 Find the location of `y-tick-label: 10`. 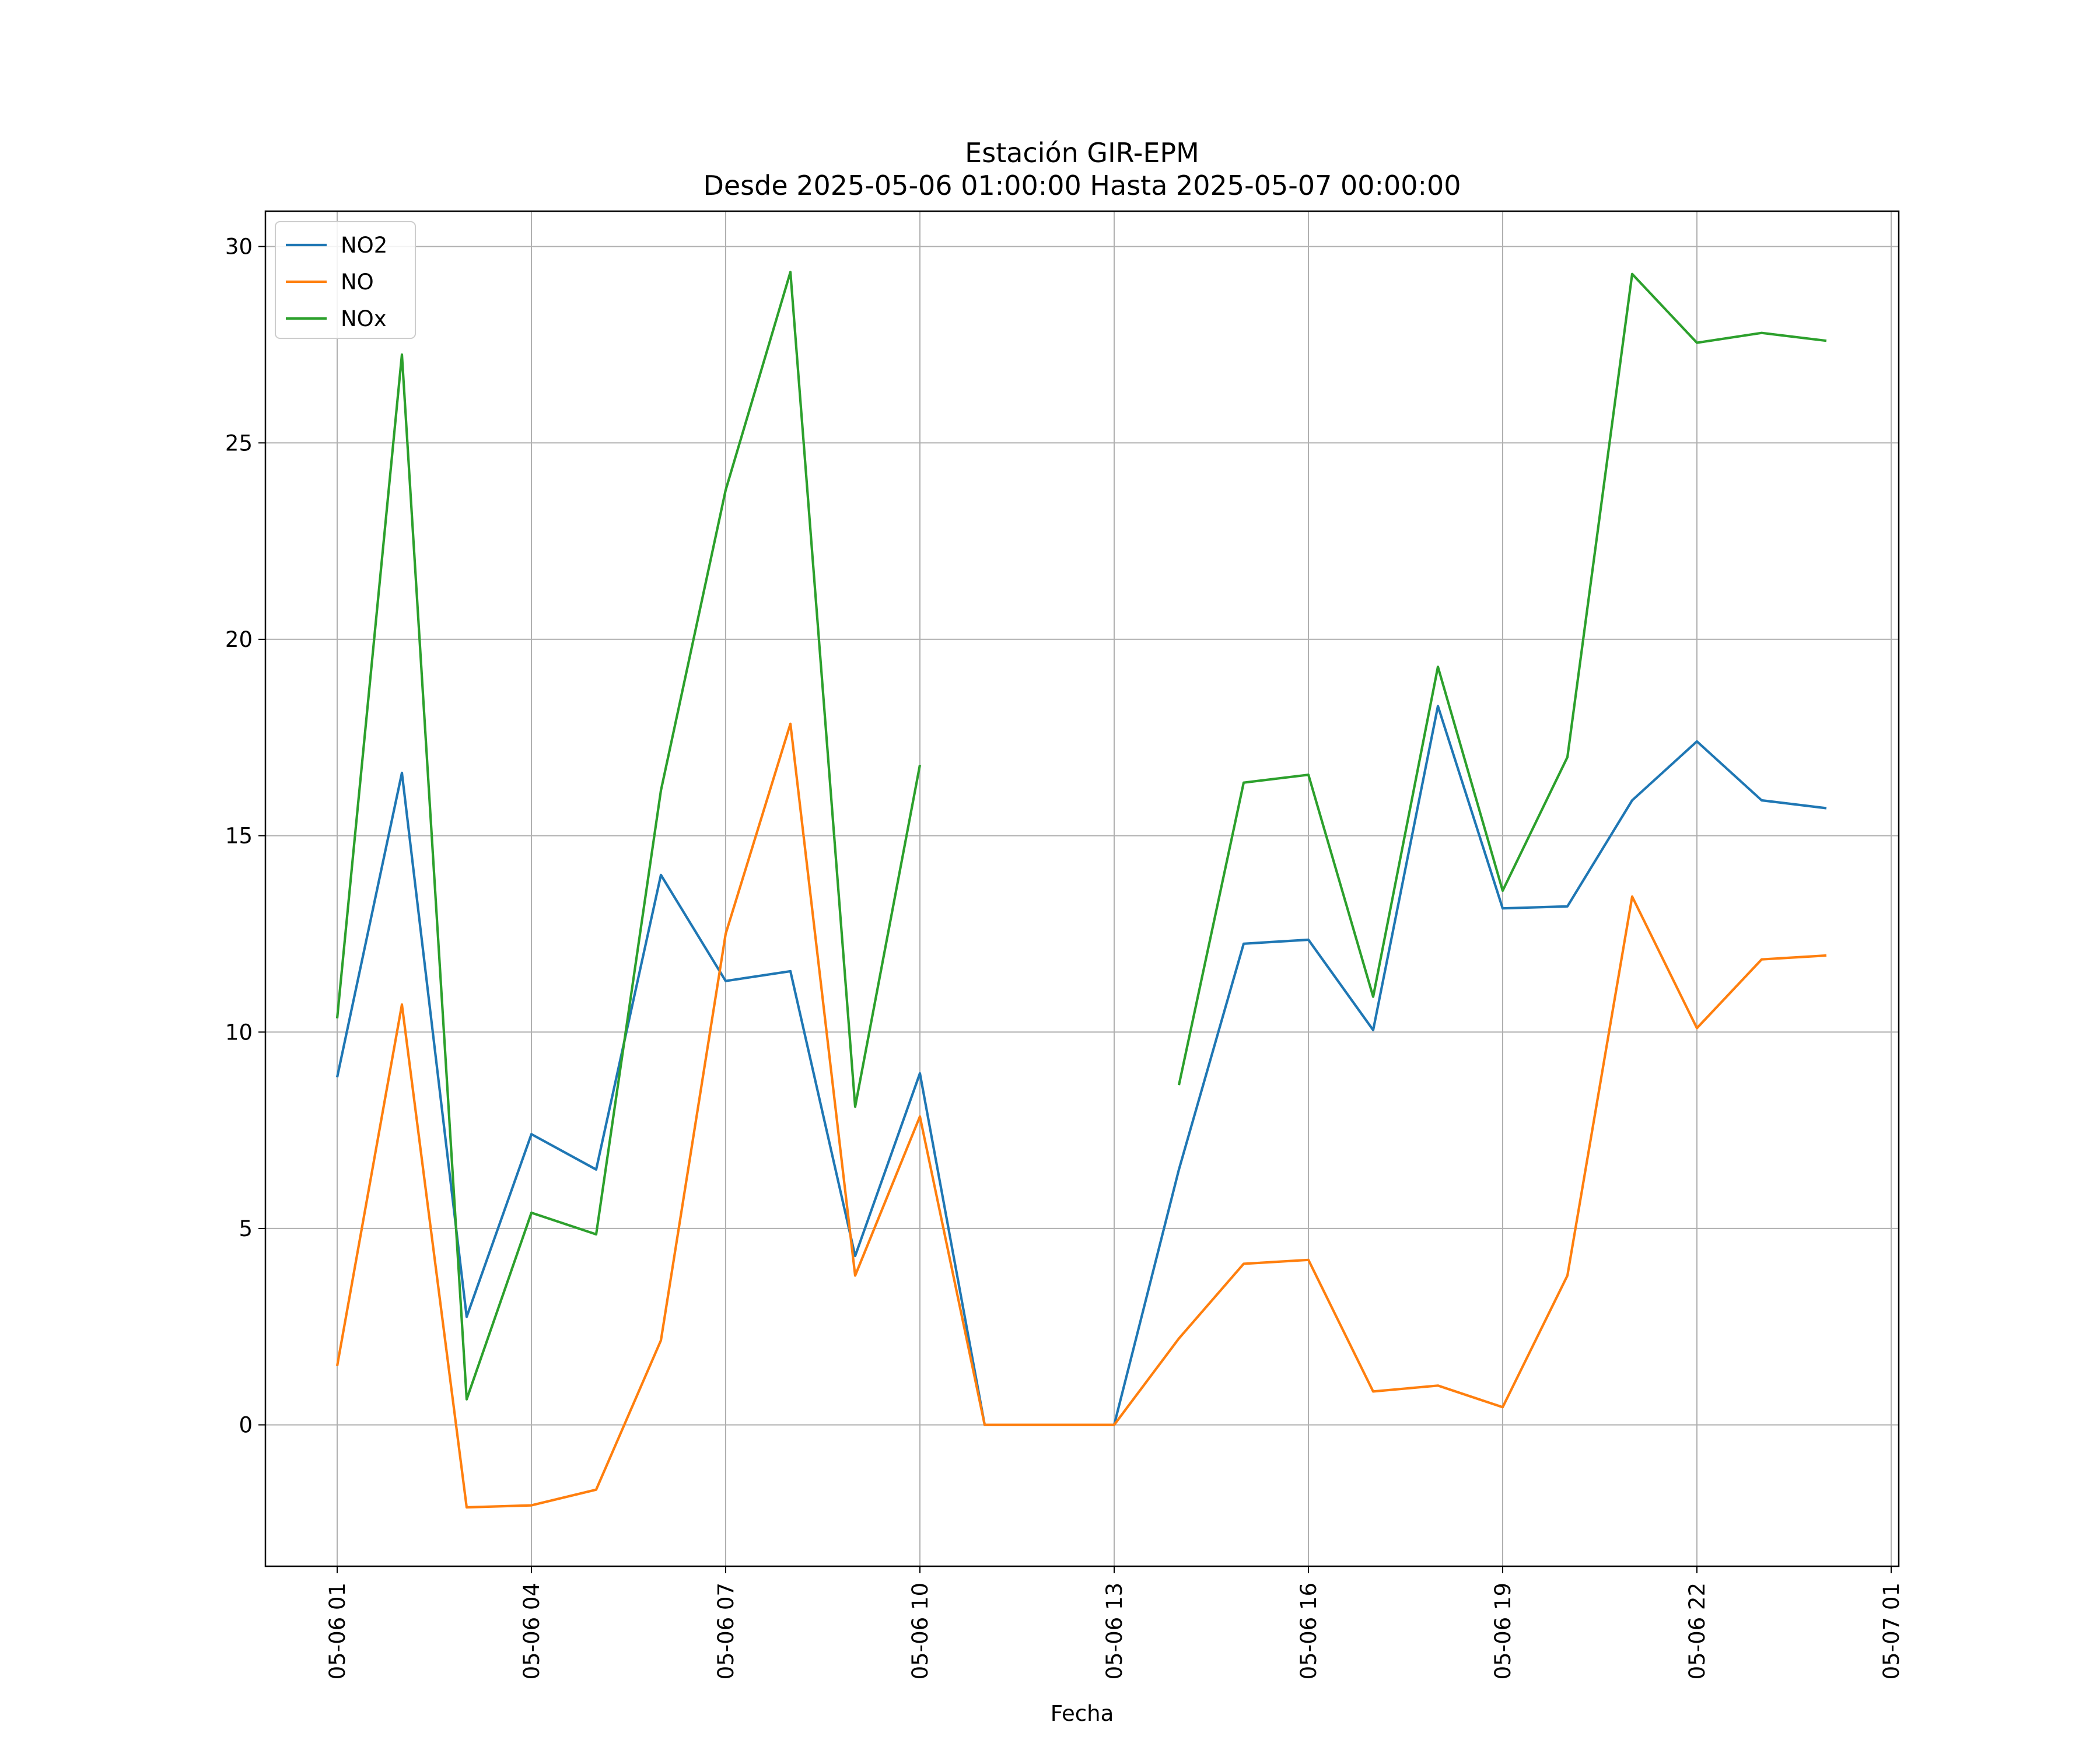

y-tick-label: 10 is located at coordinates (239, 1032).